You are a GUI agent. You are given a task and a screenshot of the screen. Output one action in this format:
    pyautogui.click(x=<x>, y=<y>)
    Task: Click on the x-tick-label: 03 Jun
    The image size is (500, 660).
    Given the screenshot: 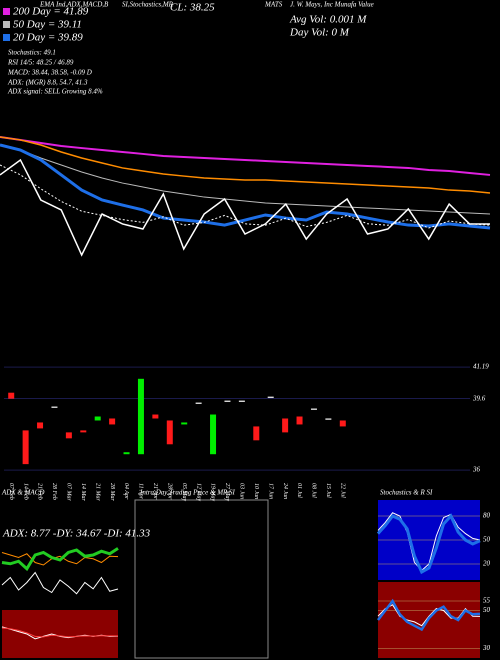 What is the action you would take?
    pyautogui.click(x=242, y=491)
    